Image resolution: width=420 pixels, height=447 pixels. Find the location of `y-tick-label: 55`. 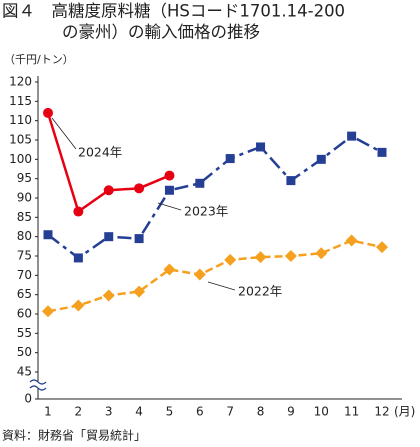

y-tick-label: 55 is located at coordinates (24, 333).